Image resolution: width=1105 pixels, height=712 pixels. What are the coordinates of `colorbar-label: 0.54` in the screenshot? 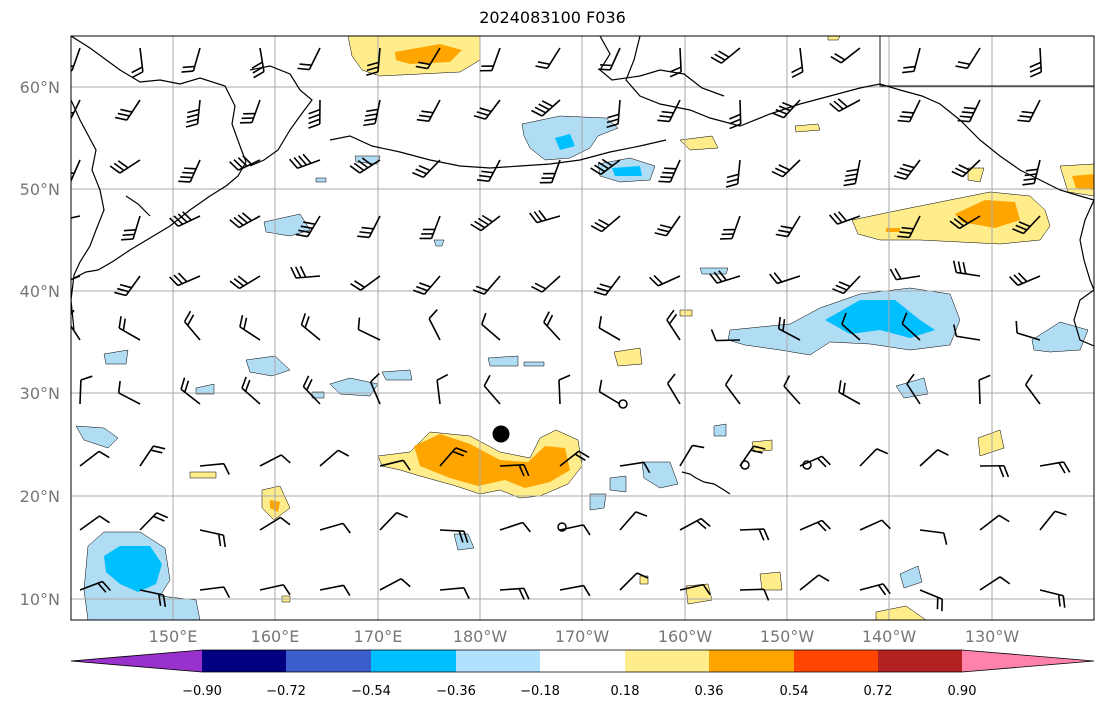 It's located at (794, 691).